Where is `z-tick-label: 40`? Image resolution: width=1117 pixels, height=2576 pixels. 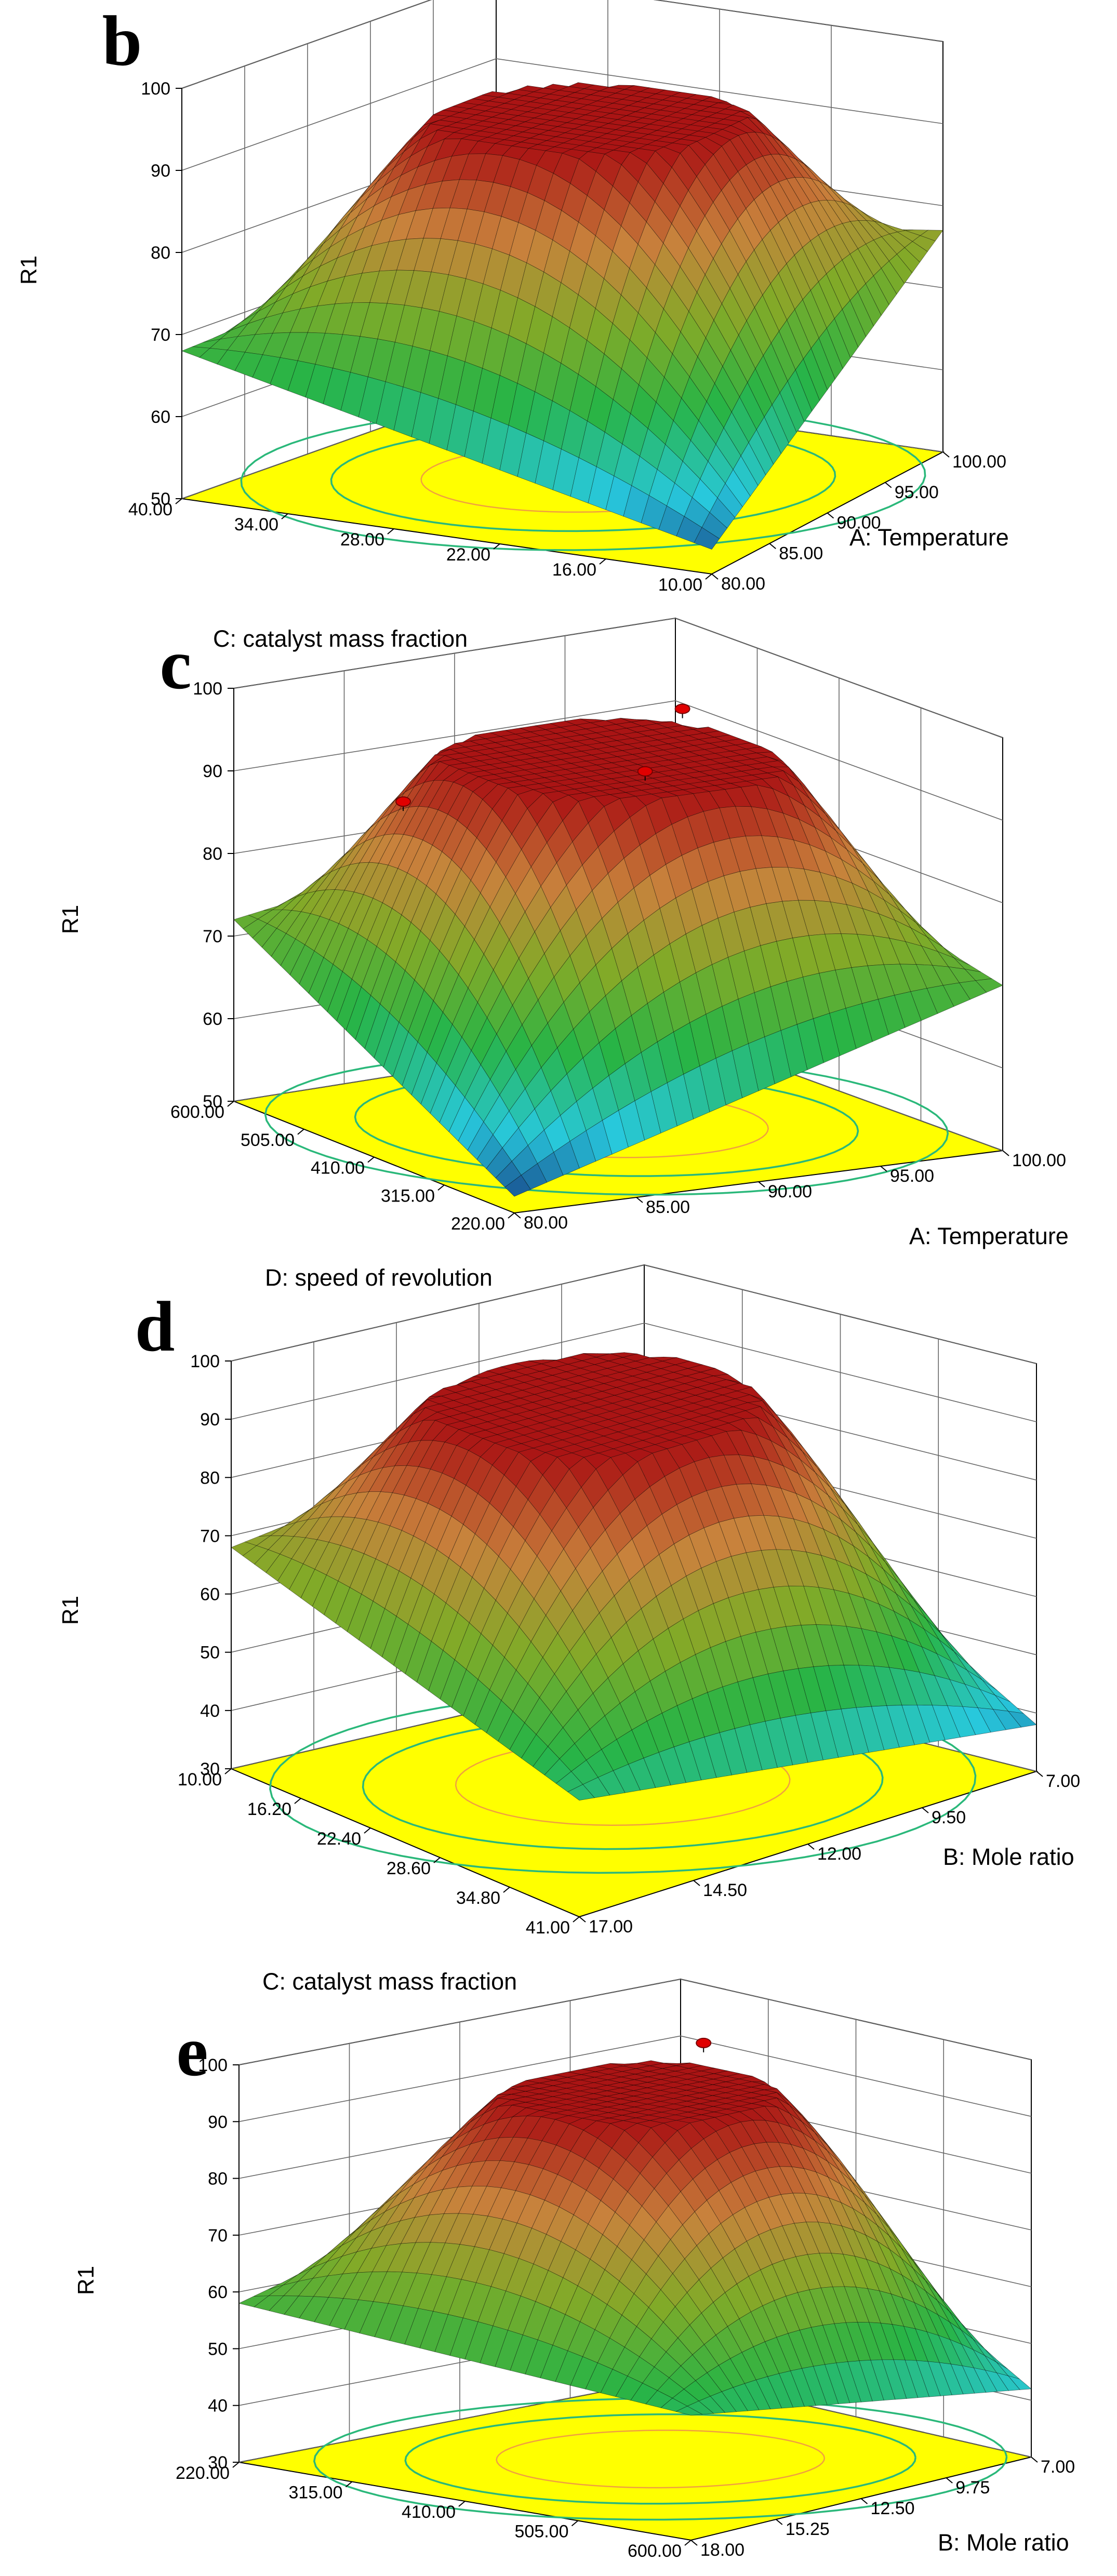
z-tick-label: 40 is located at coordinates (210, 1711).